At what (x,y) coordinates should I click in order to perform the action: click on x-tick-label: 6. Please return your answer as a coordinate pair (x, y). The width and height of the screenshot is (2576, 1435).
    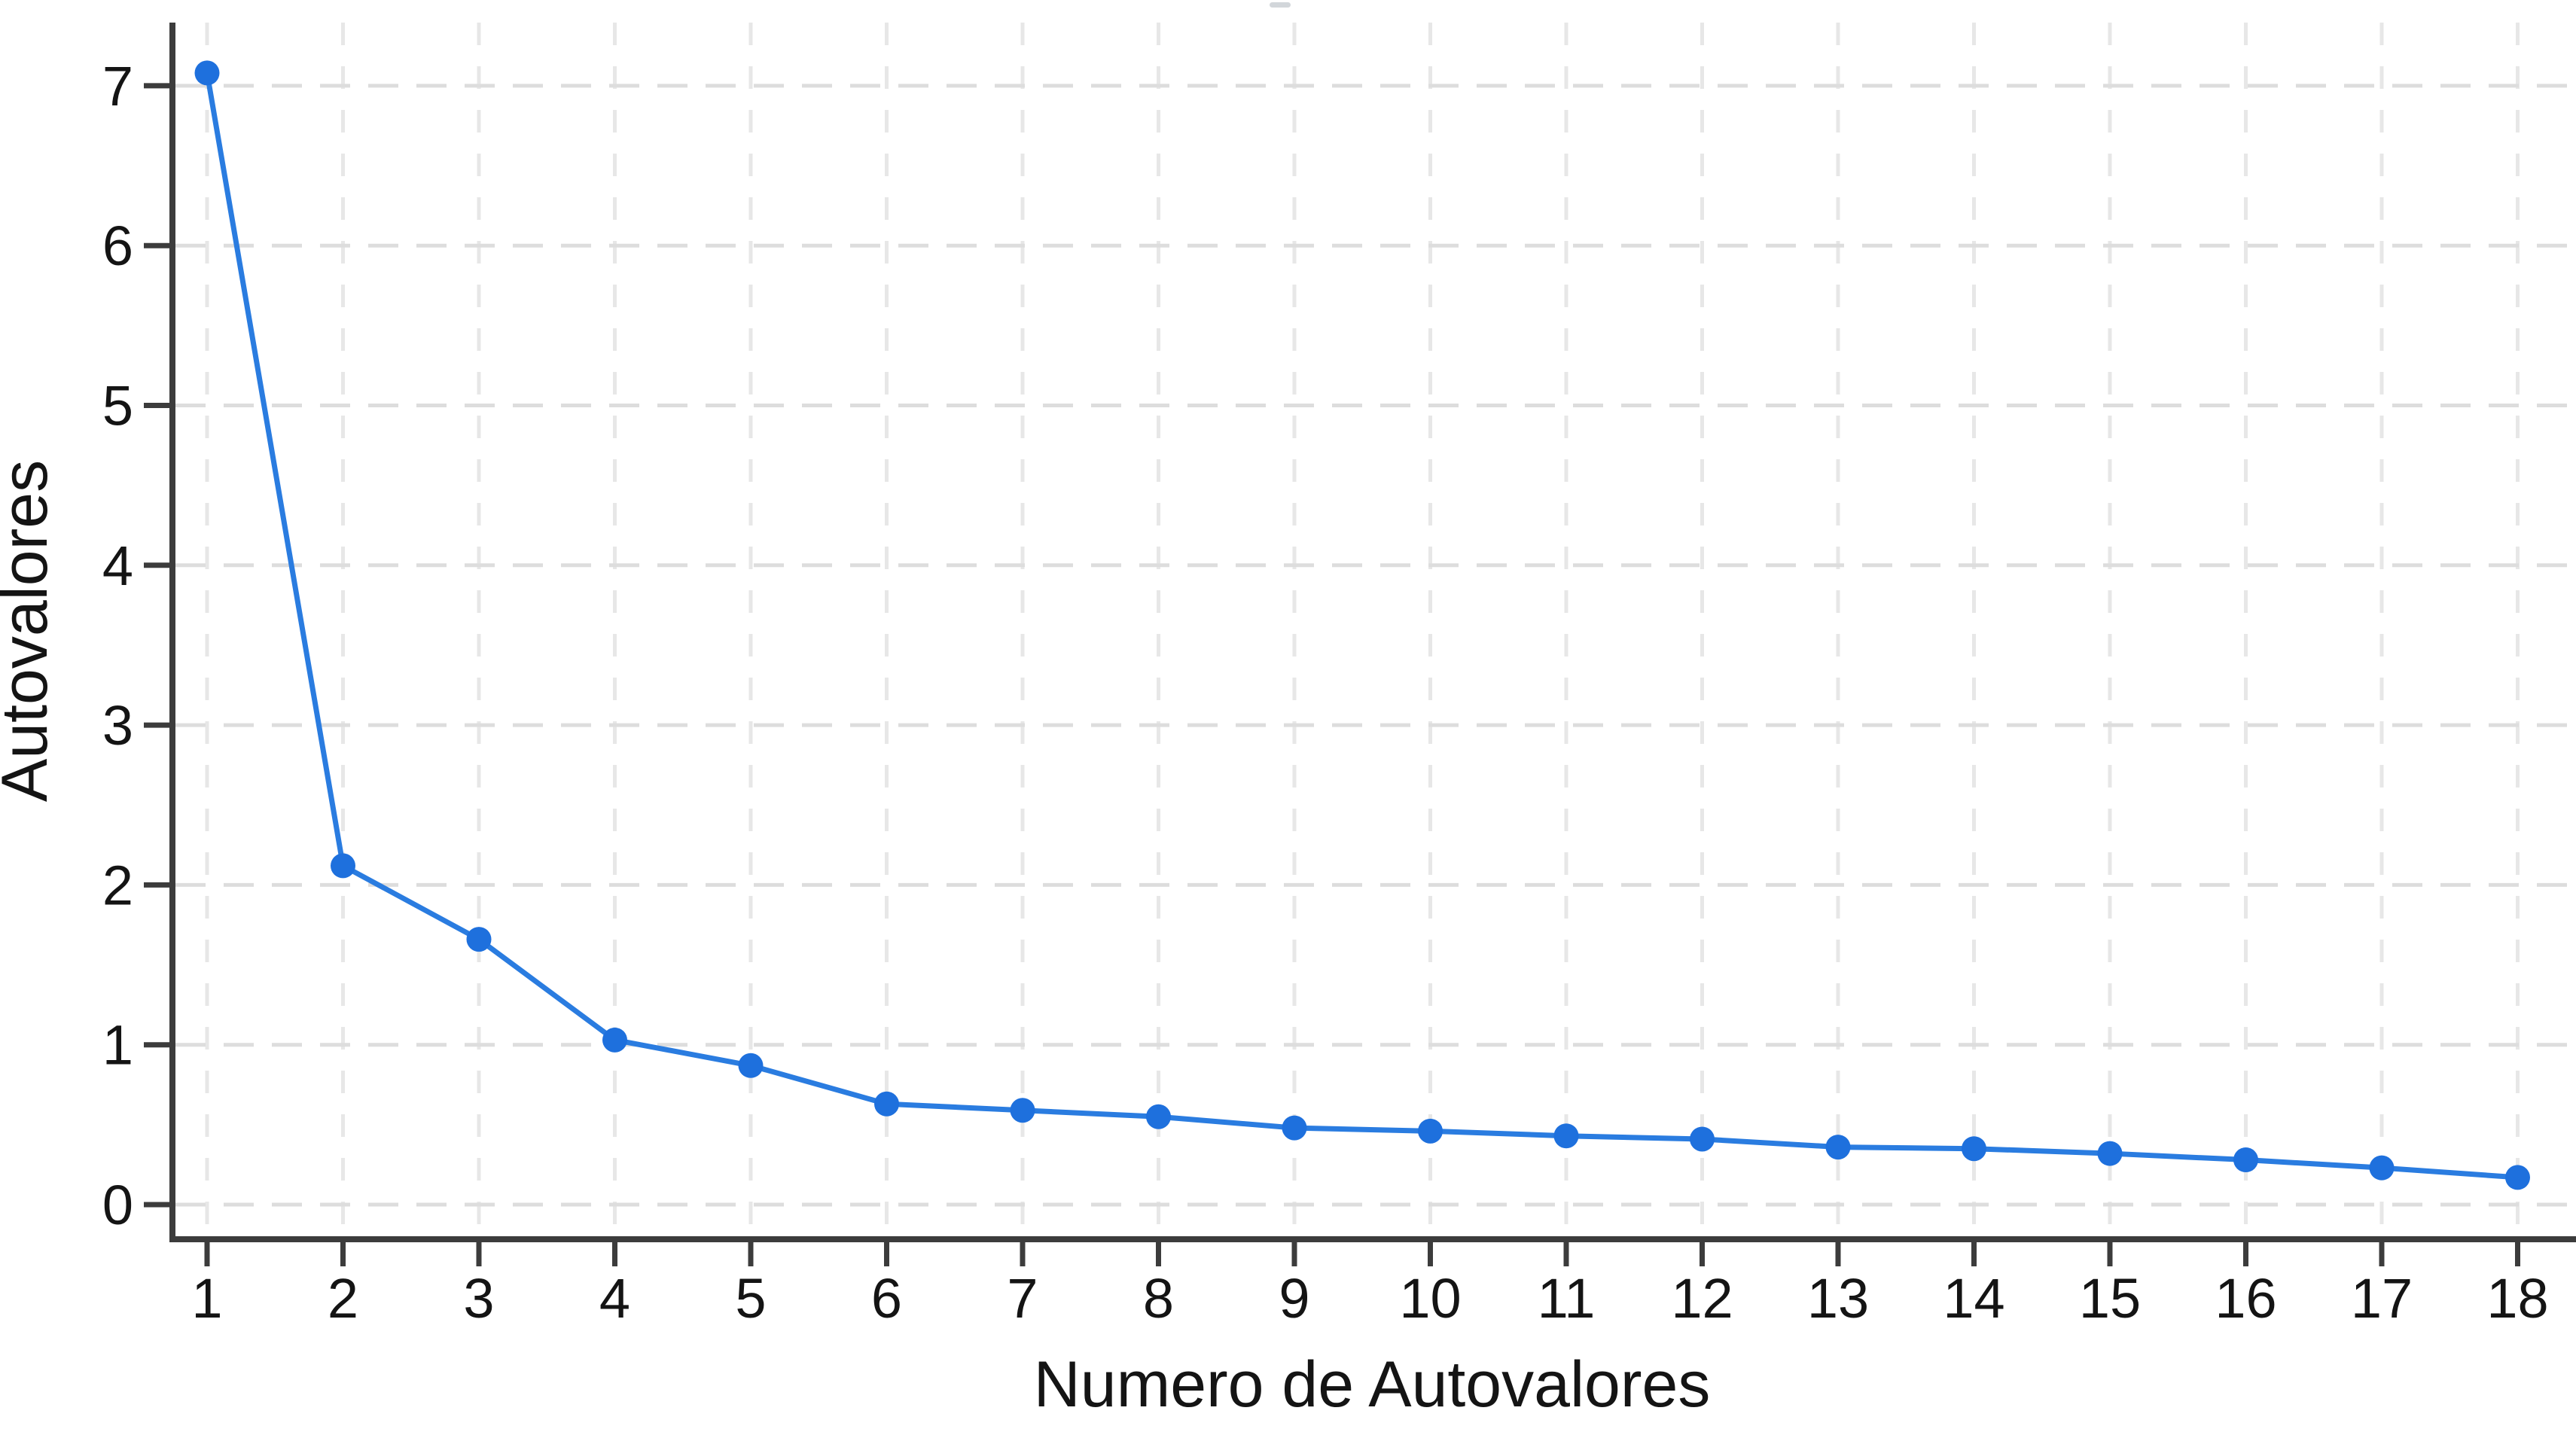
    Looking at the image, I should click on (886, 1298).